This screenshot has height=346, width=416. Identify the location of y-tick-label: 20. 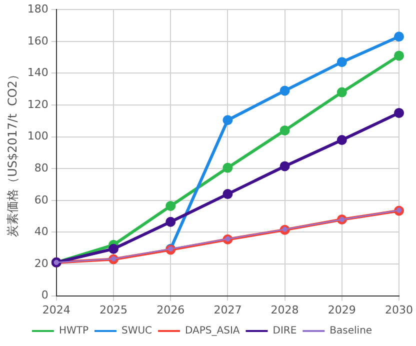
(41, 263).